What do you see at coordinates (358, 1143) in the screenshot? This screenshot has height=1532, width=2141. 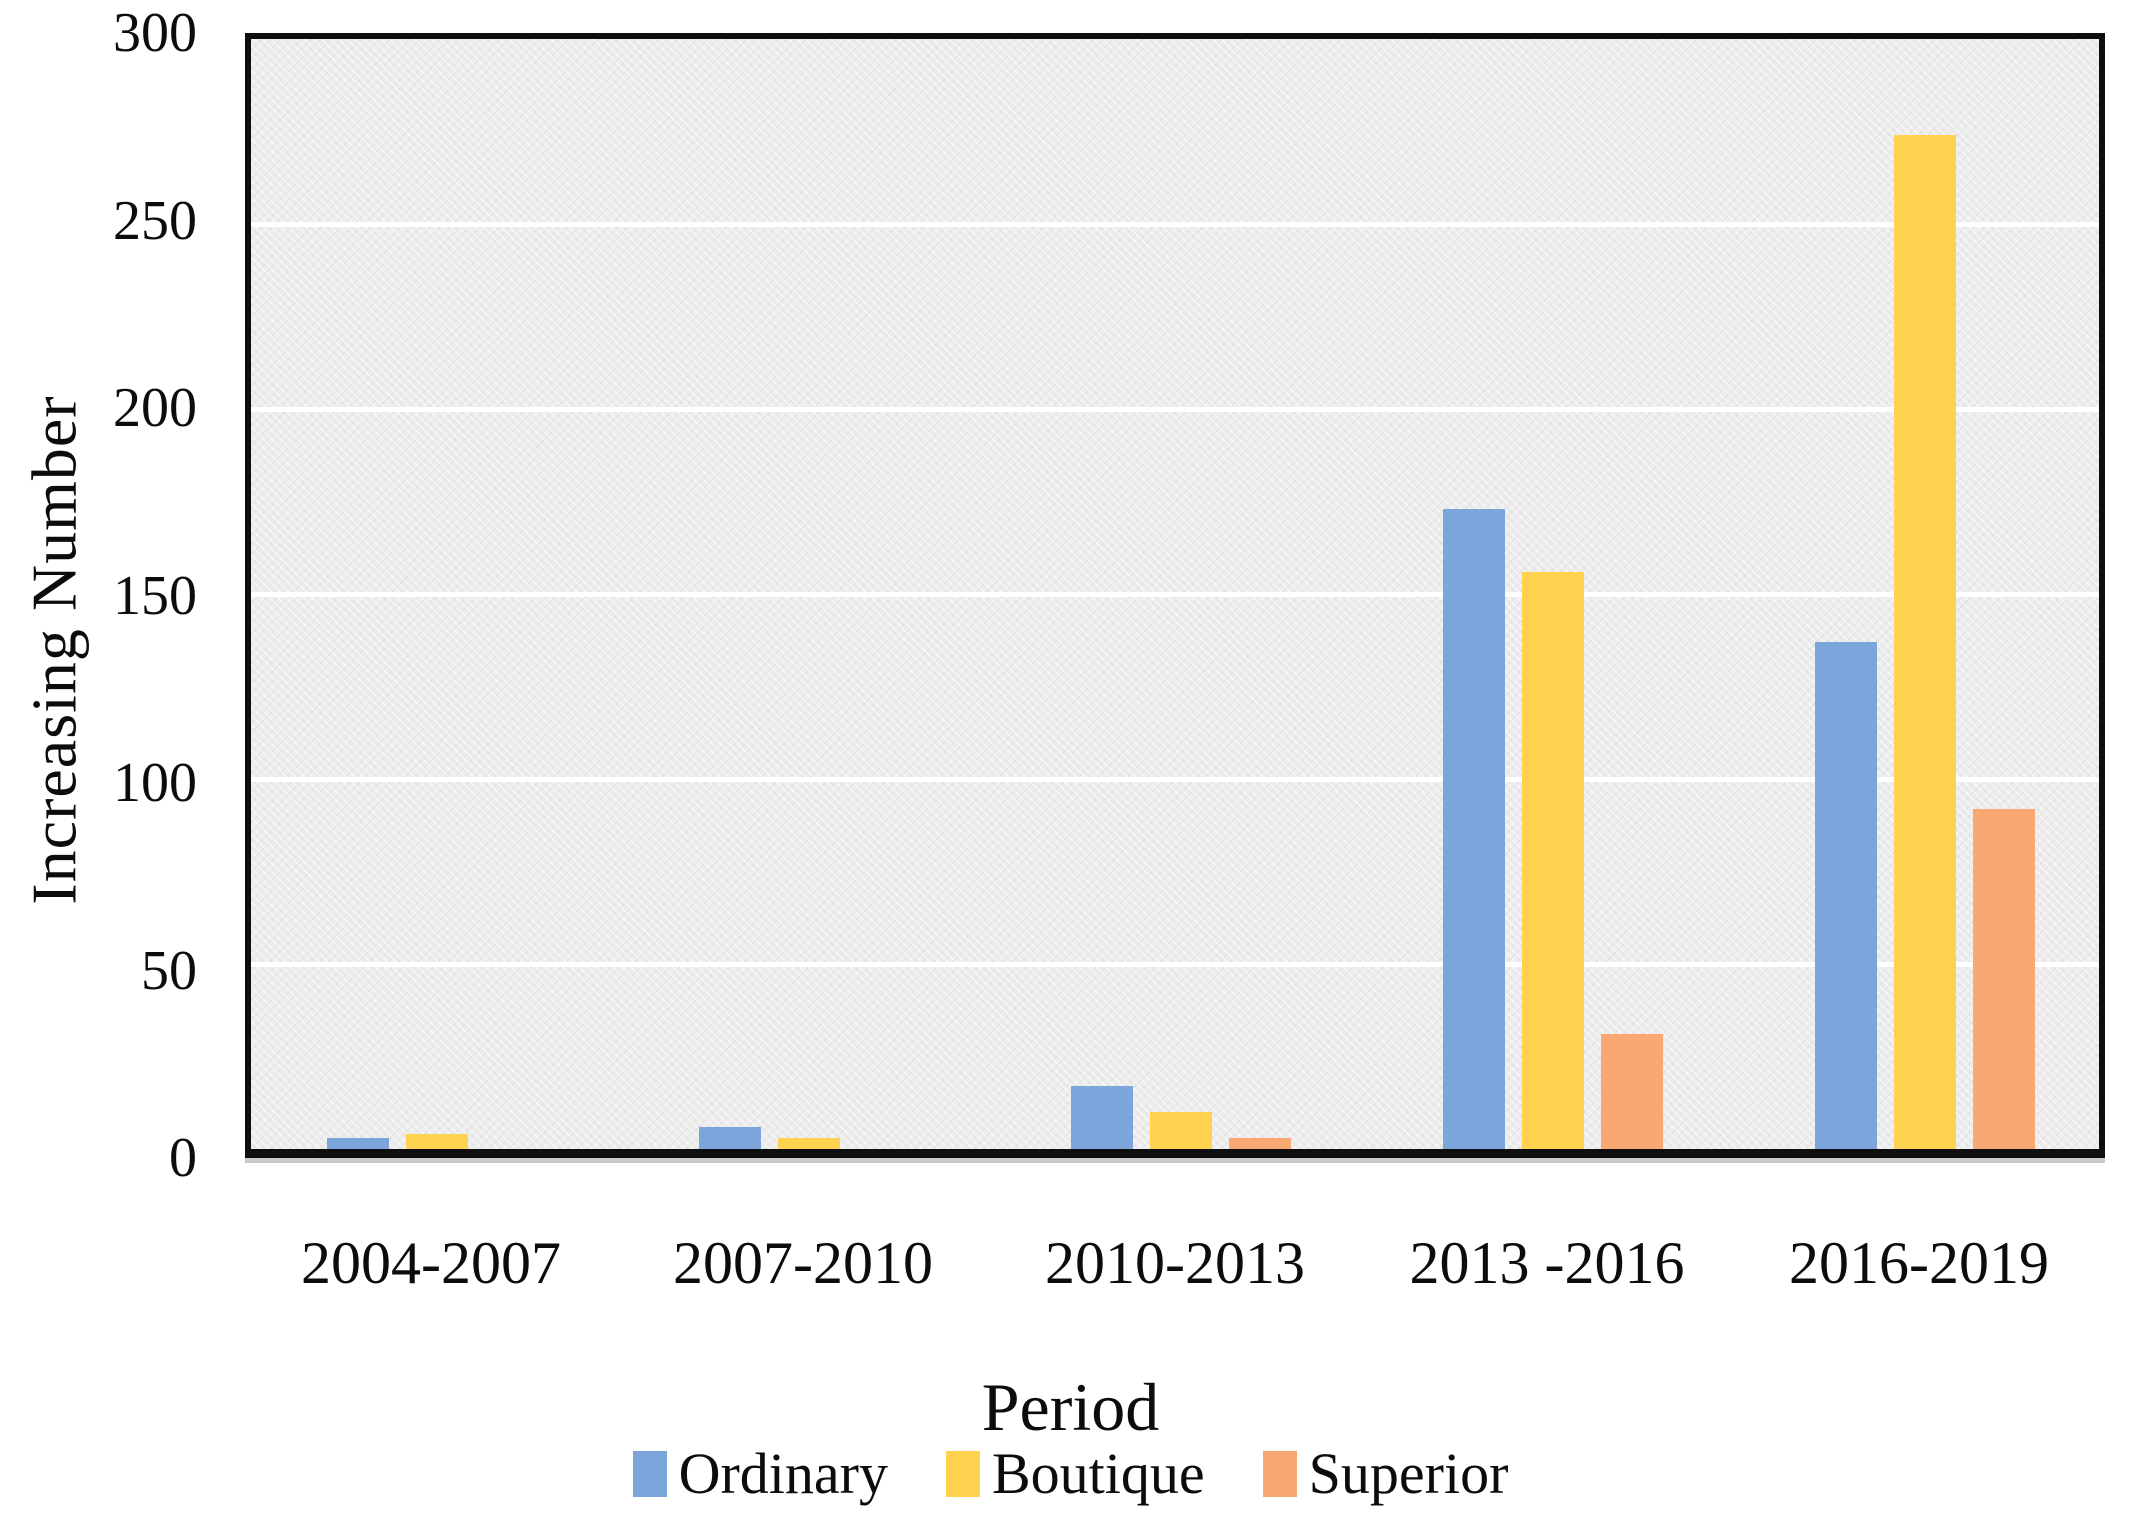 I see `bar-ordinary-2004-2007` at bounding box center [358, 1143].